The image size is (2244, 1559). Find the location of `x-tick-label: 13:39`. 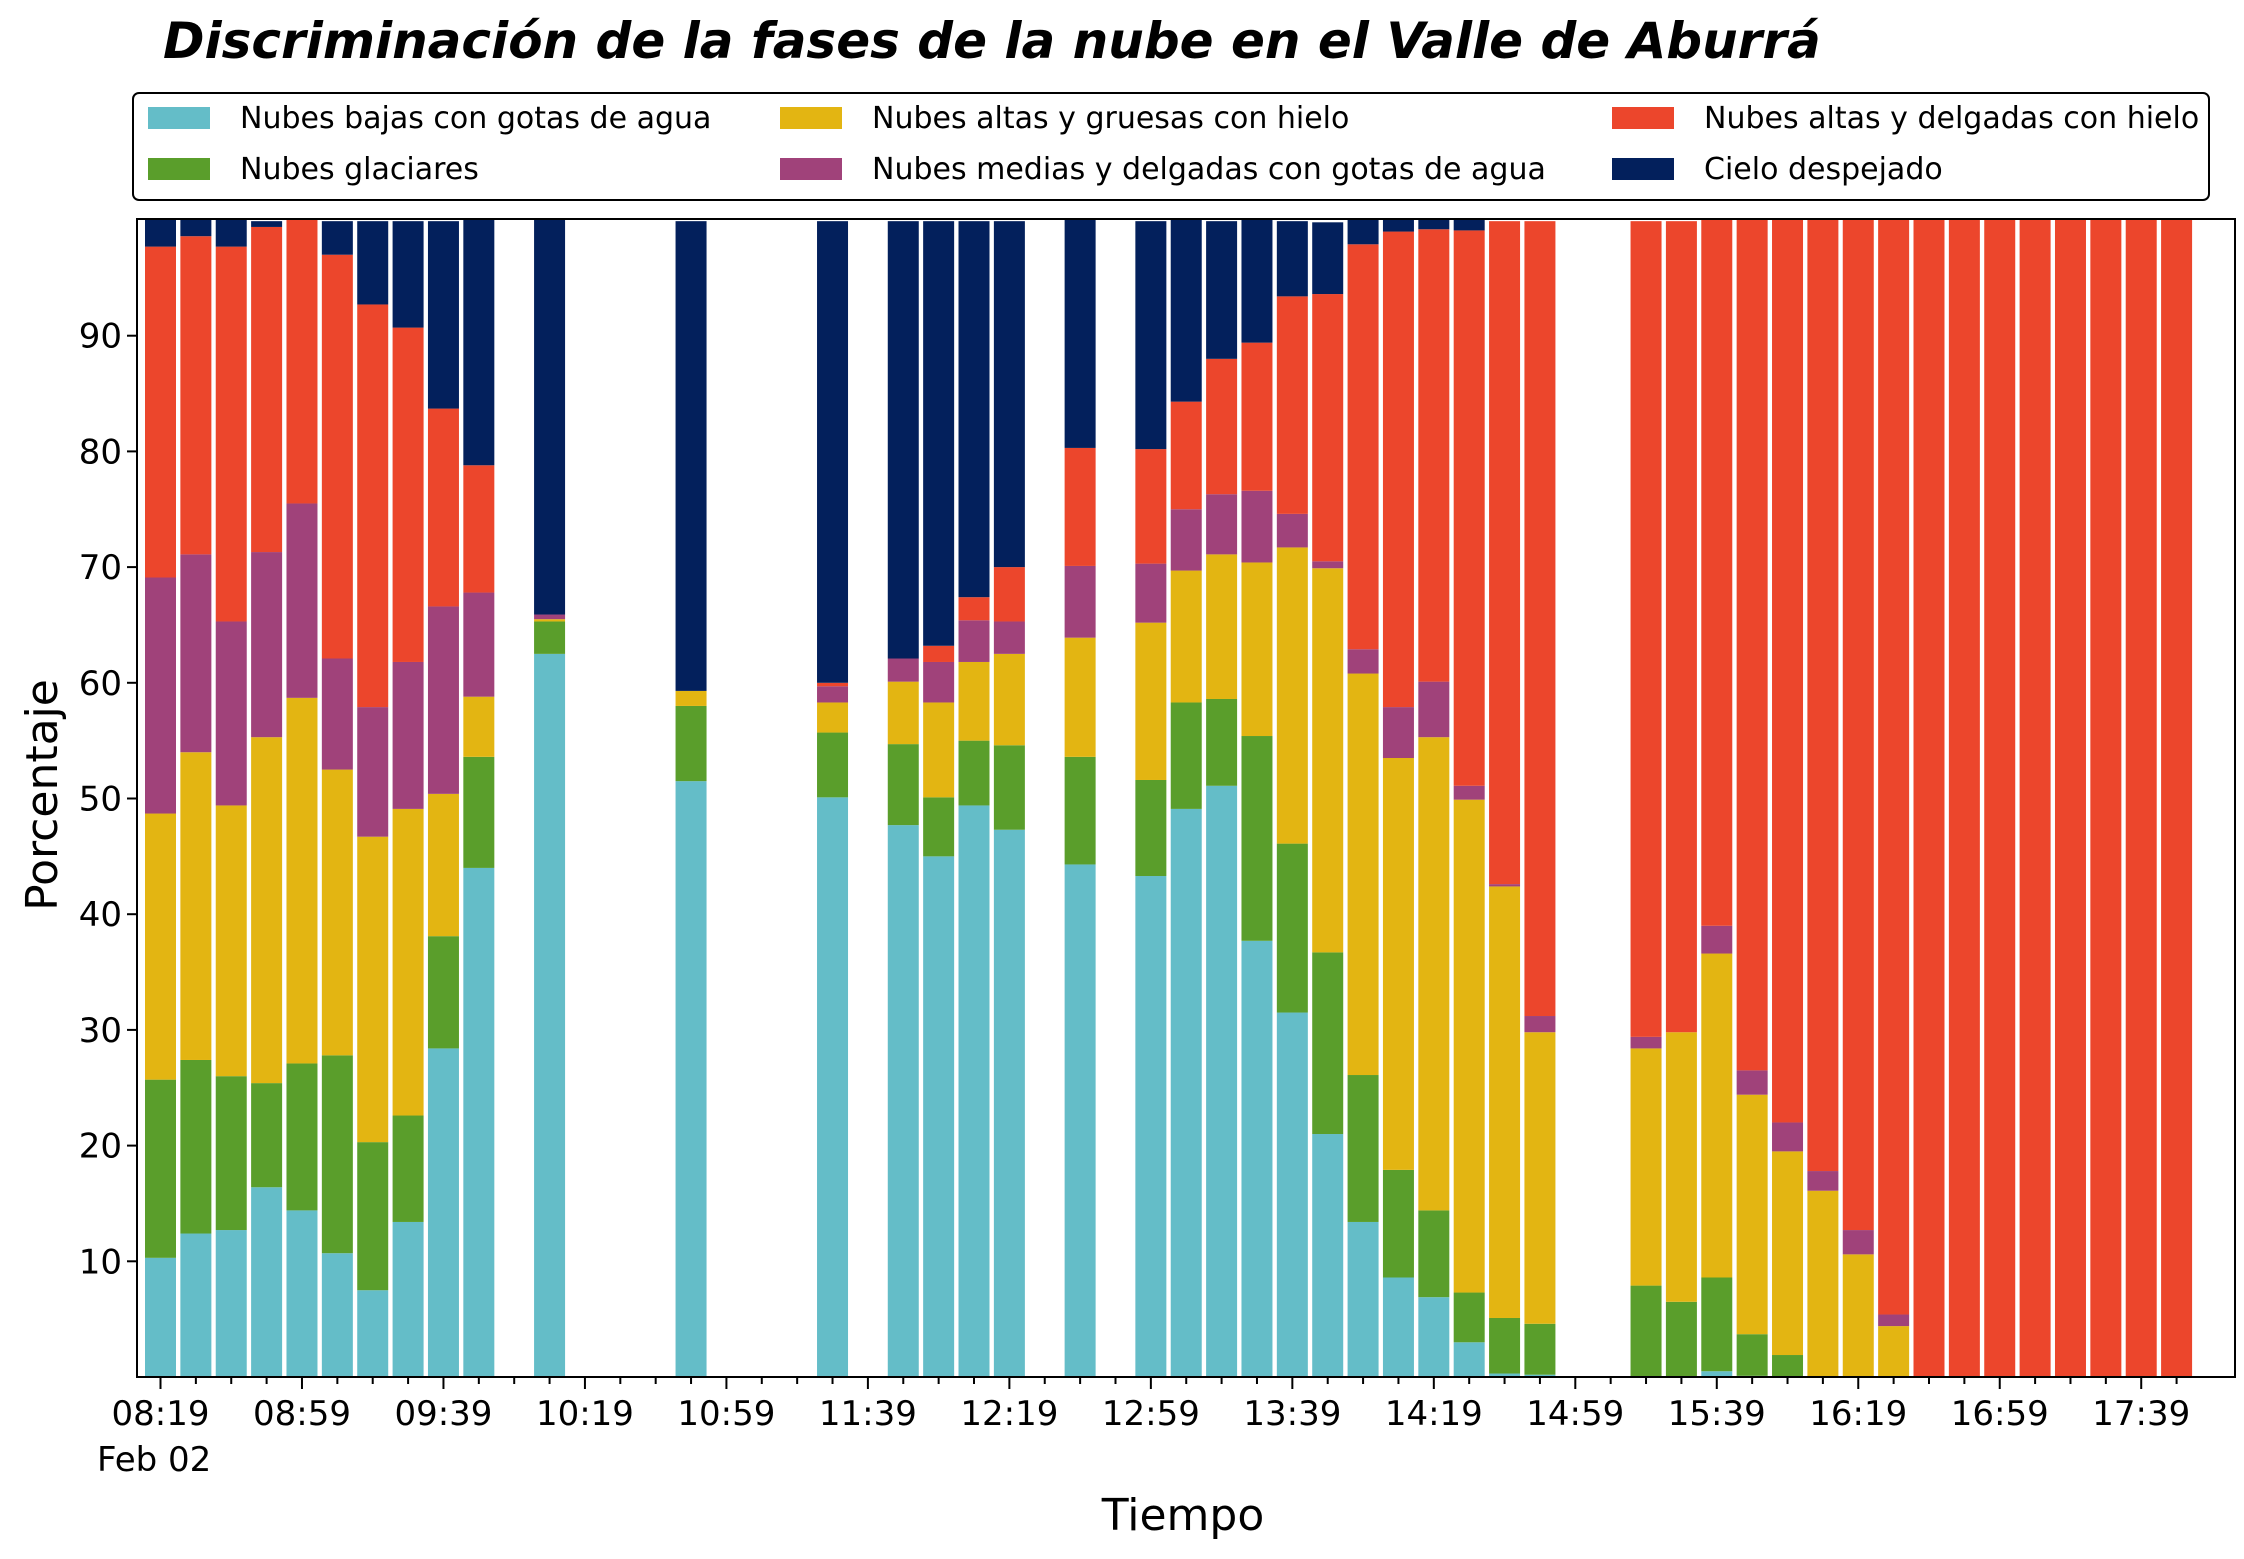

x-tick-label: 13:39 is located at coordinates (1292, 1414).